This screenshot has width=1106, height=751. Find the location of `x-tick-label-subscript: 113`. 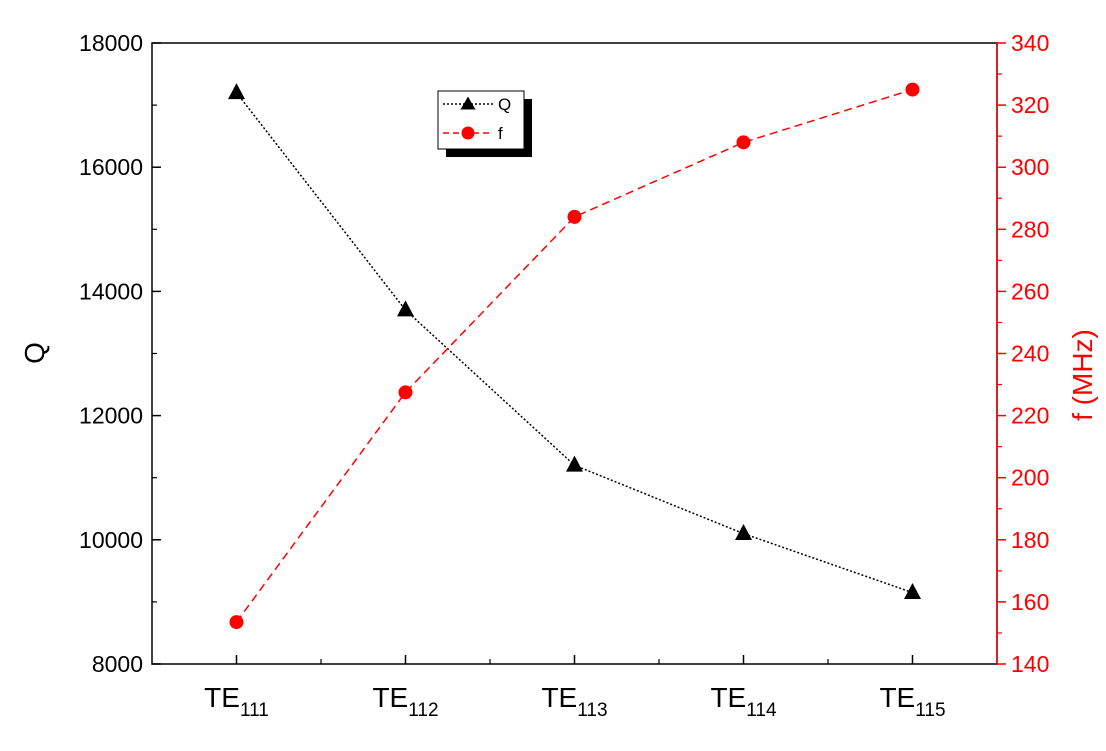

x-tick-label-subscript: 113 is located at coordinates (592, 710).